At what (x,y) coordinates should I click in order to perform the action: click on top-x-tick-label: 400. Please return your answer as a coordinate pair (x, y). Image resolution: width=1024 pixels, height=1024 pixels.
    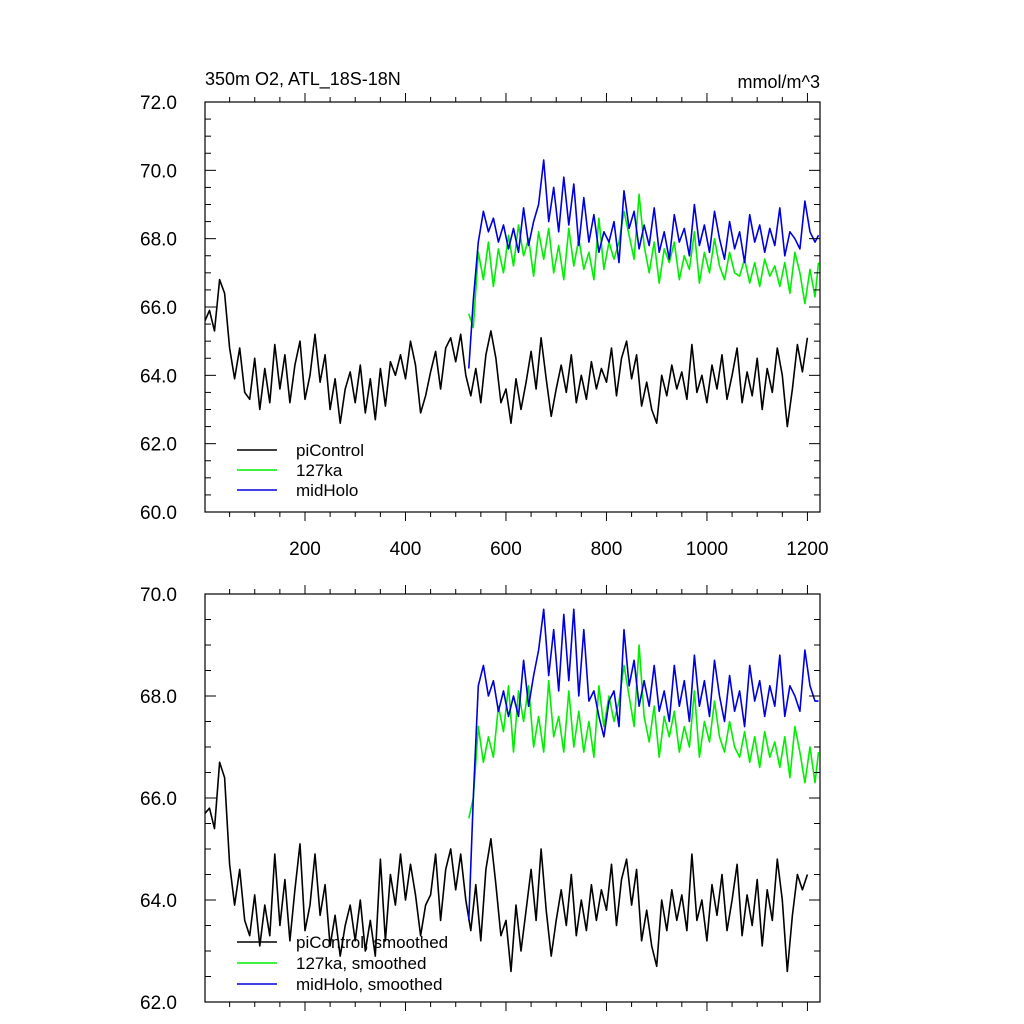
    Looking at the image, I should click on (406, 549).